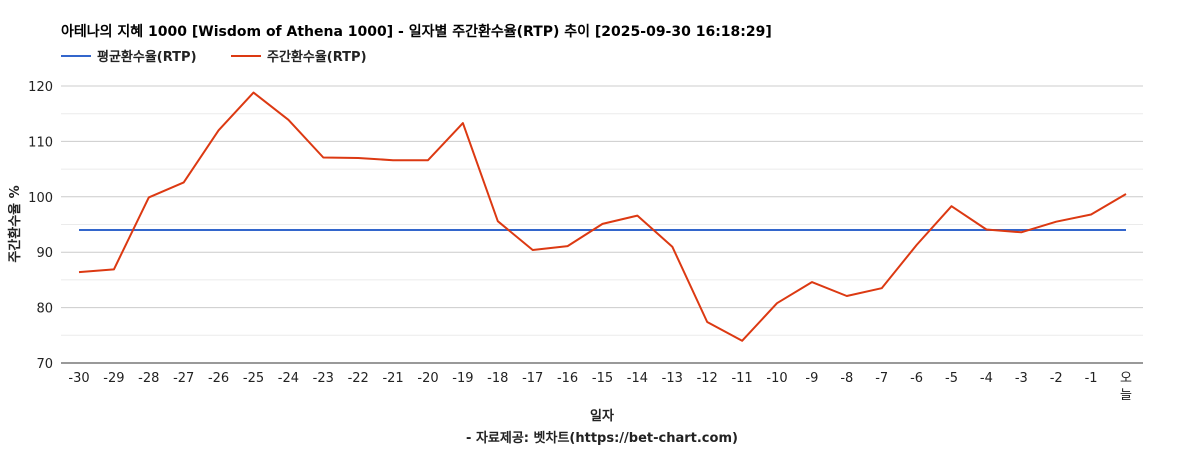 Image resolution: width=1204 pixels, height=450 pixels. I want to click on x-tick-label: -27, so click(183, 378).